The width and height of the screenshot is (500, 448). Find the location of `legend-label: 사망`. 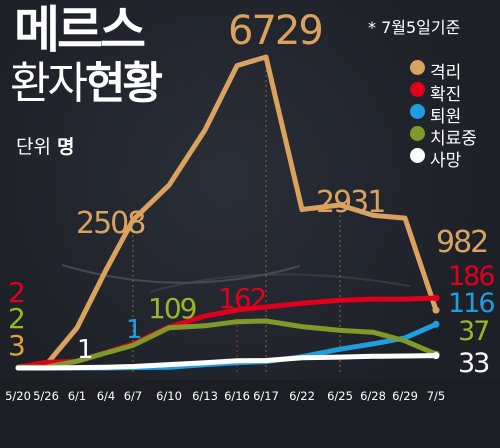

legend-label: 사망 is located at coordinates (446, 161).